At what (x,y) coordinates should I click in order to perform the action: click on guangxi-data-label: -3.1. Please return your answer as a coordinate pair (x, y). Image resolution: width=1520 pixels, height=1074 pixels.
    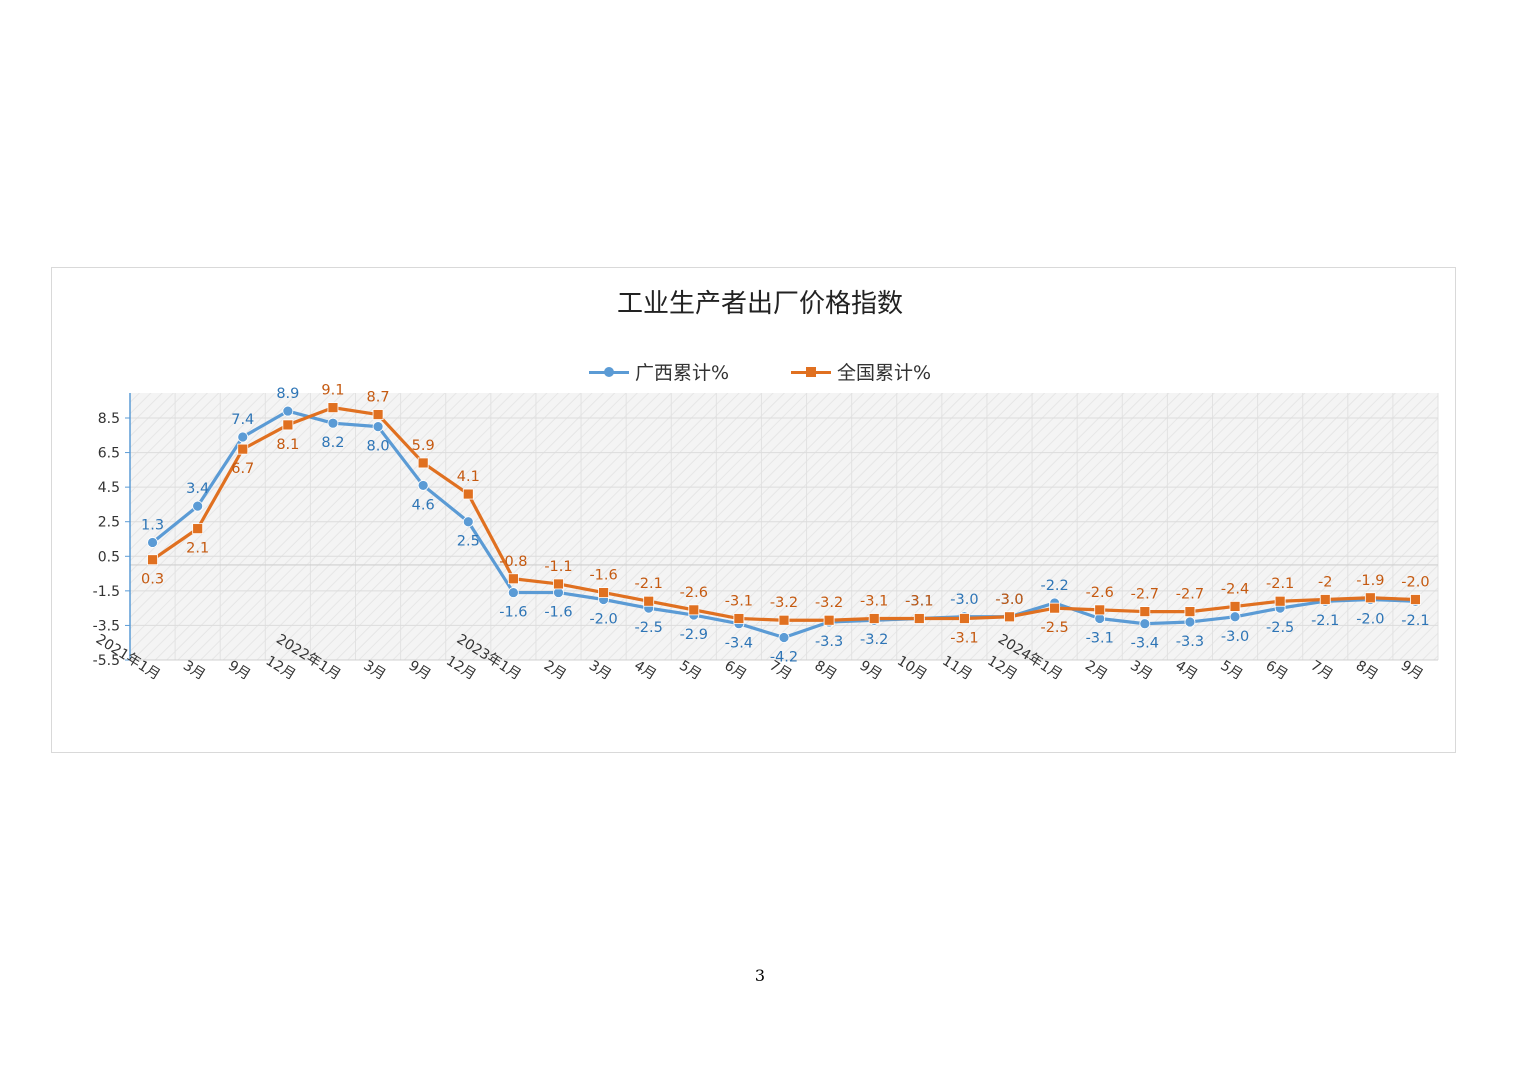
    Looking at the image, I should click on (919, 602).